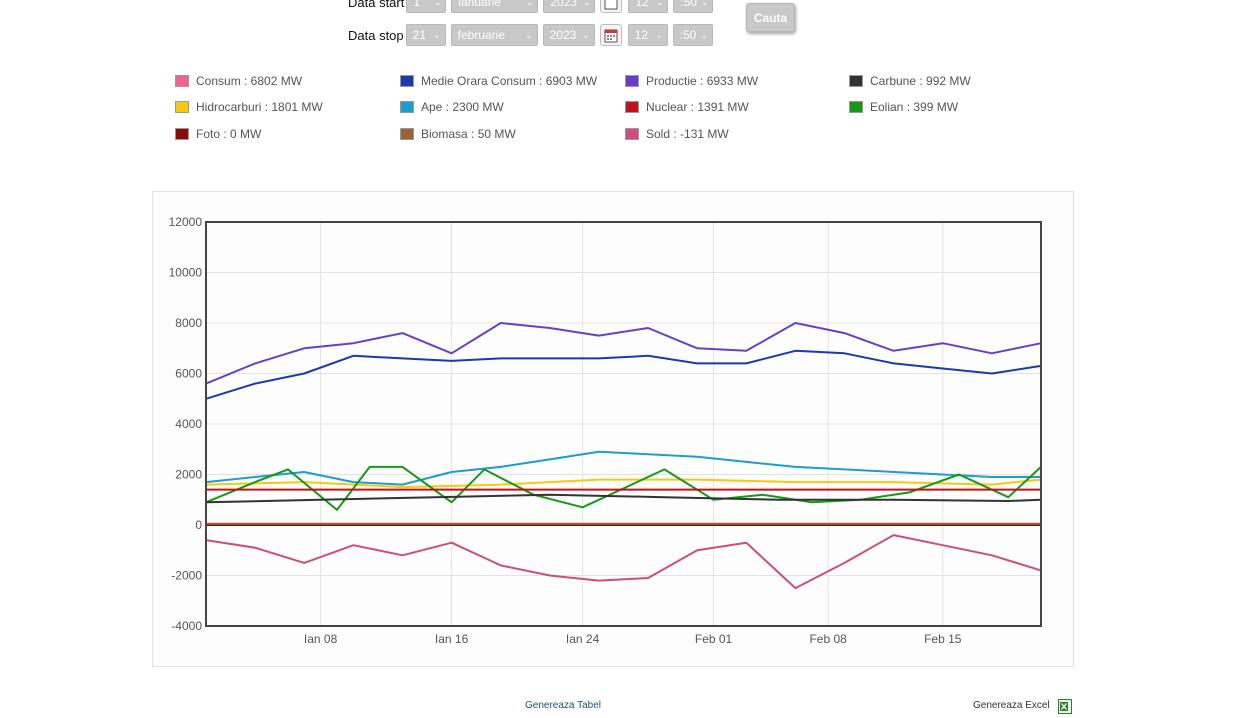 The height and width of the screenshot is (718, 1257). Describe the element at coordinates (623, 374) in the screenshot. I see `series-line-medie-orara-consum` at that location.